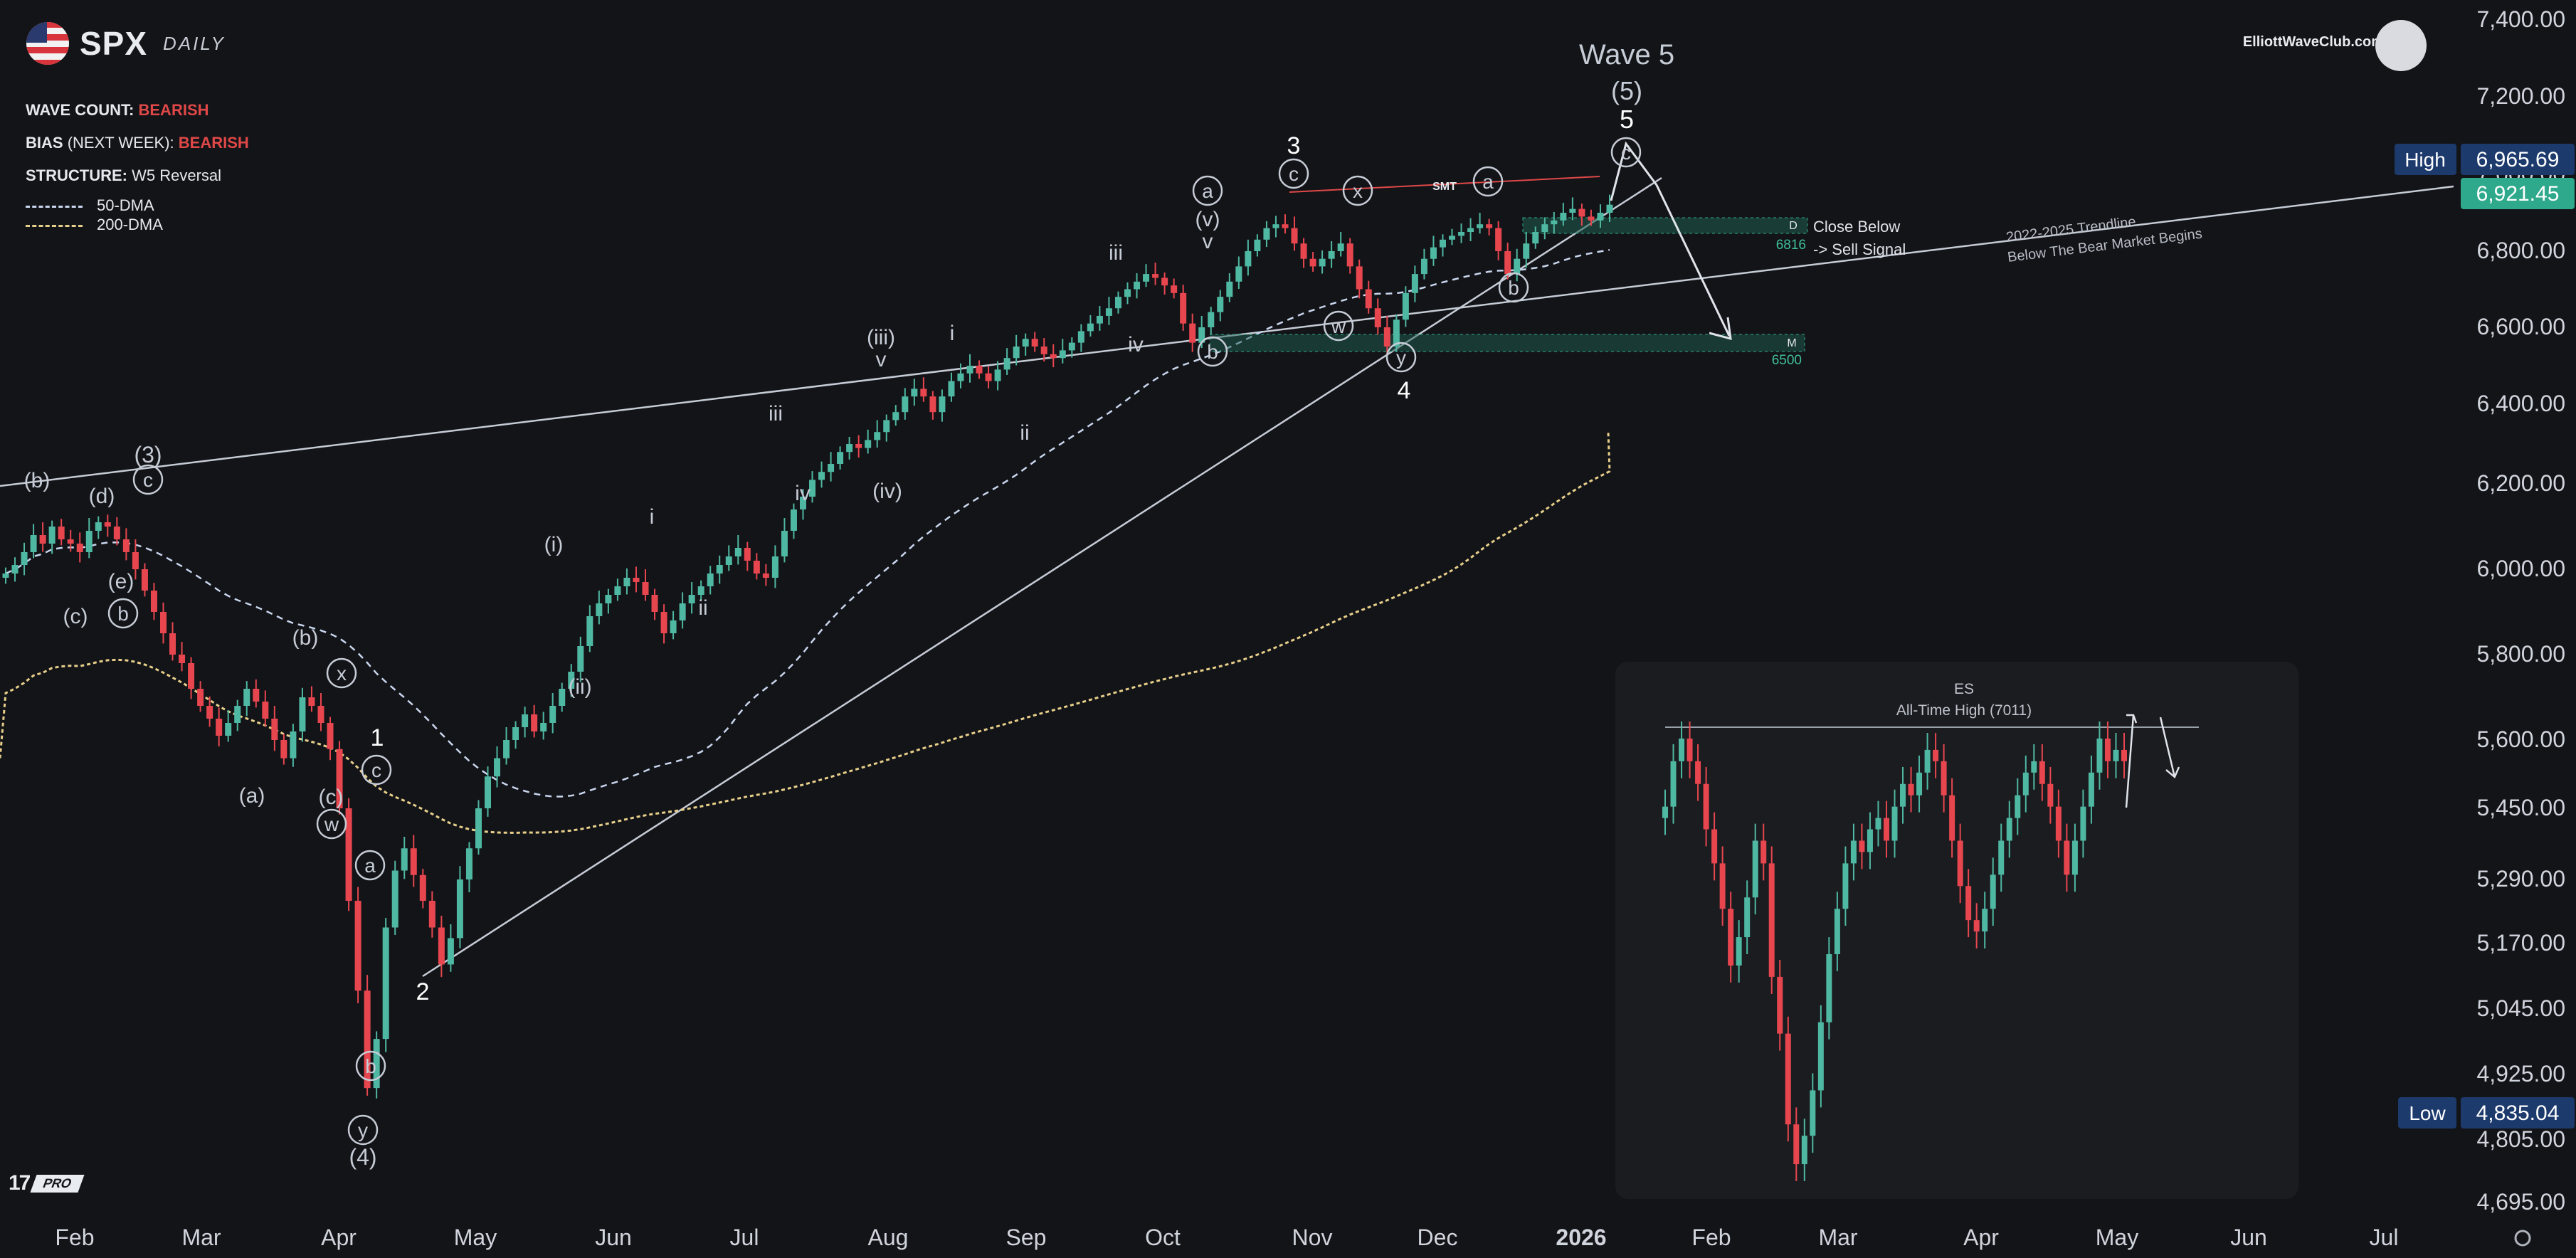 This screenshot has width=2576, height=1258. Describe the element at coordinates (177, 175) in the screenshot. I see `structure-value: W5 Reversal` at that location.